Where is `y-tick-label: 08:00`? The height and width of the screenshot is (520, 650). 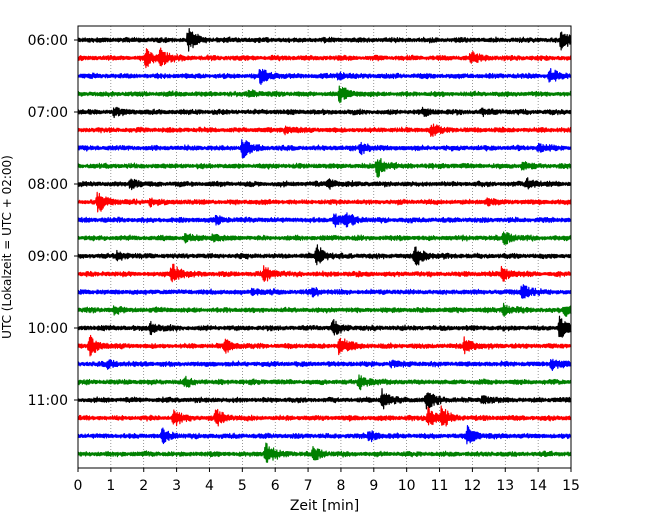
y-tick-label: 08:00 is located at coordinates (48, 185).